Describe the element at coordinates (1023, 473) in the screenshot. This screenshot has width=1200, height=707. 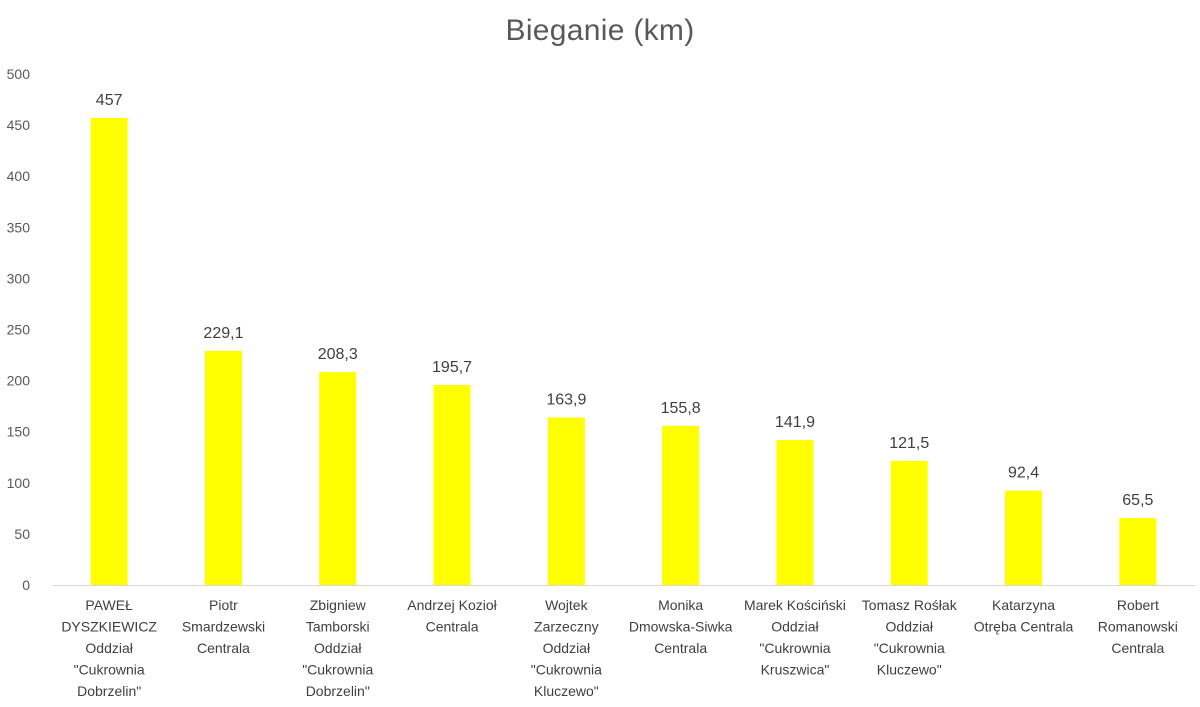
I see `data-label: 92,4` at that location.